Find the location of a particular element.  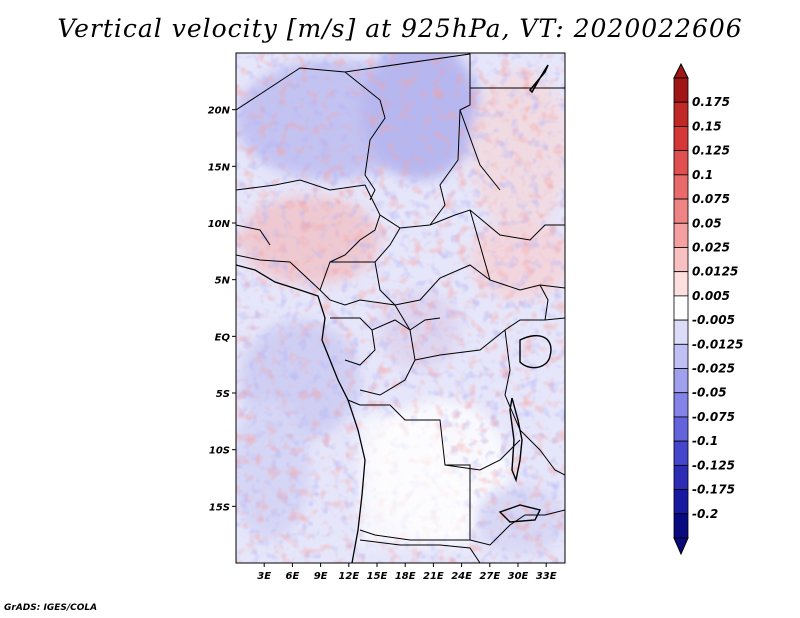

colorbar-label: -0.175 is located at coordinates (713, 490).